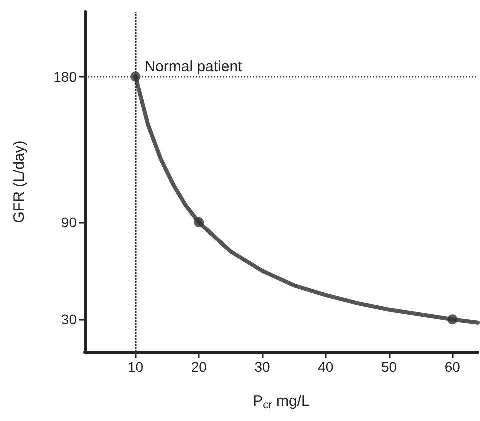 The image size is (480, 421). What do you see at coordinates (19, 182) in the screenshot?
I see `y-axis-title: GFR (L/day)` at bounding box center [19, 182].